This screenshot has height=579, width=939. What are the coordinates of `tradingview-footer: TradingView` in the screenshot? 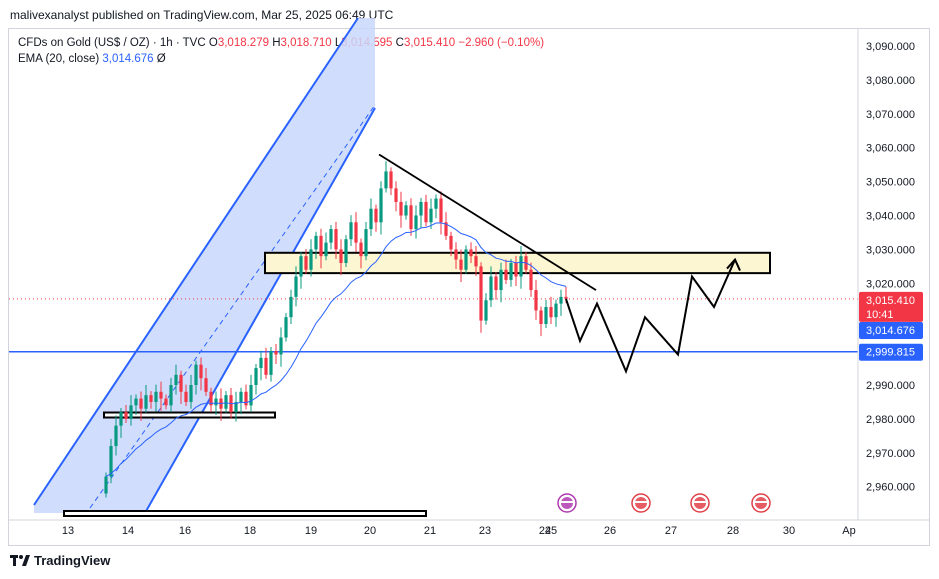 It's located at (60, 560).